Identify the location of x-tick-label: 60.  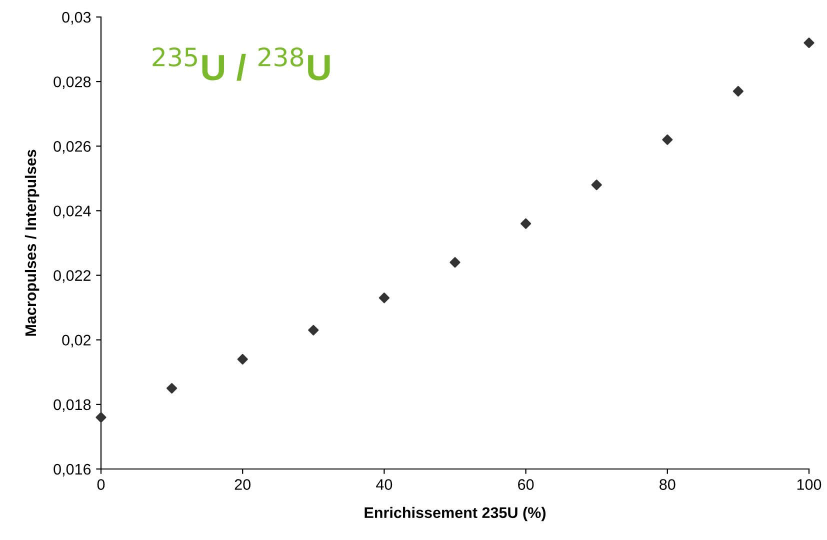
(526, 484).